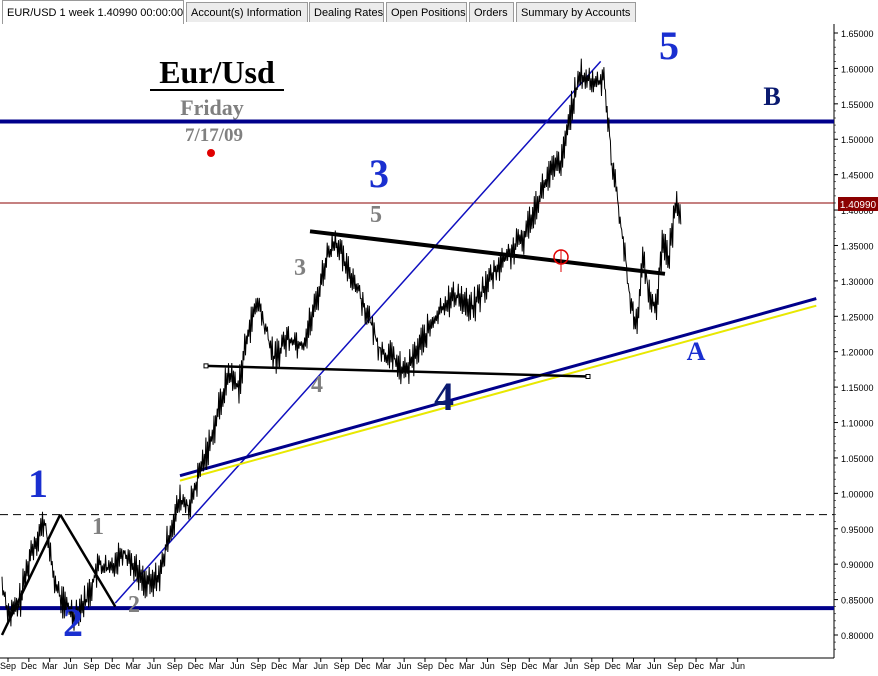 Image resolution: width=878 pixels, height=676 pixels. What do you see at coordinates (857, 211) in the screenshot?
I see `y-tick-label: 1.40000` at bounding box center [857, 211].